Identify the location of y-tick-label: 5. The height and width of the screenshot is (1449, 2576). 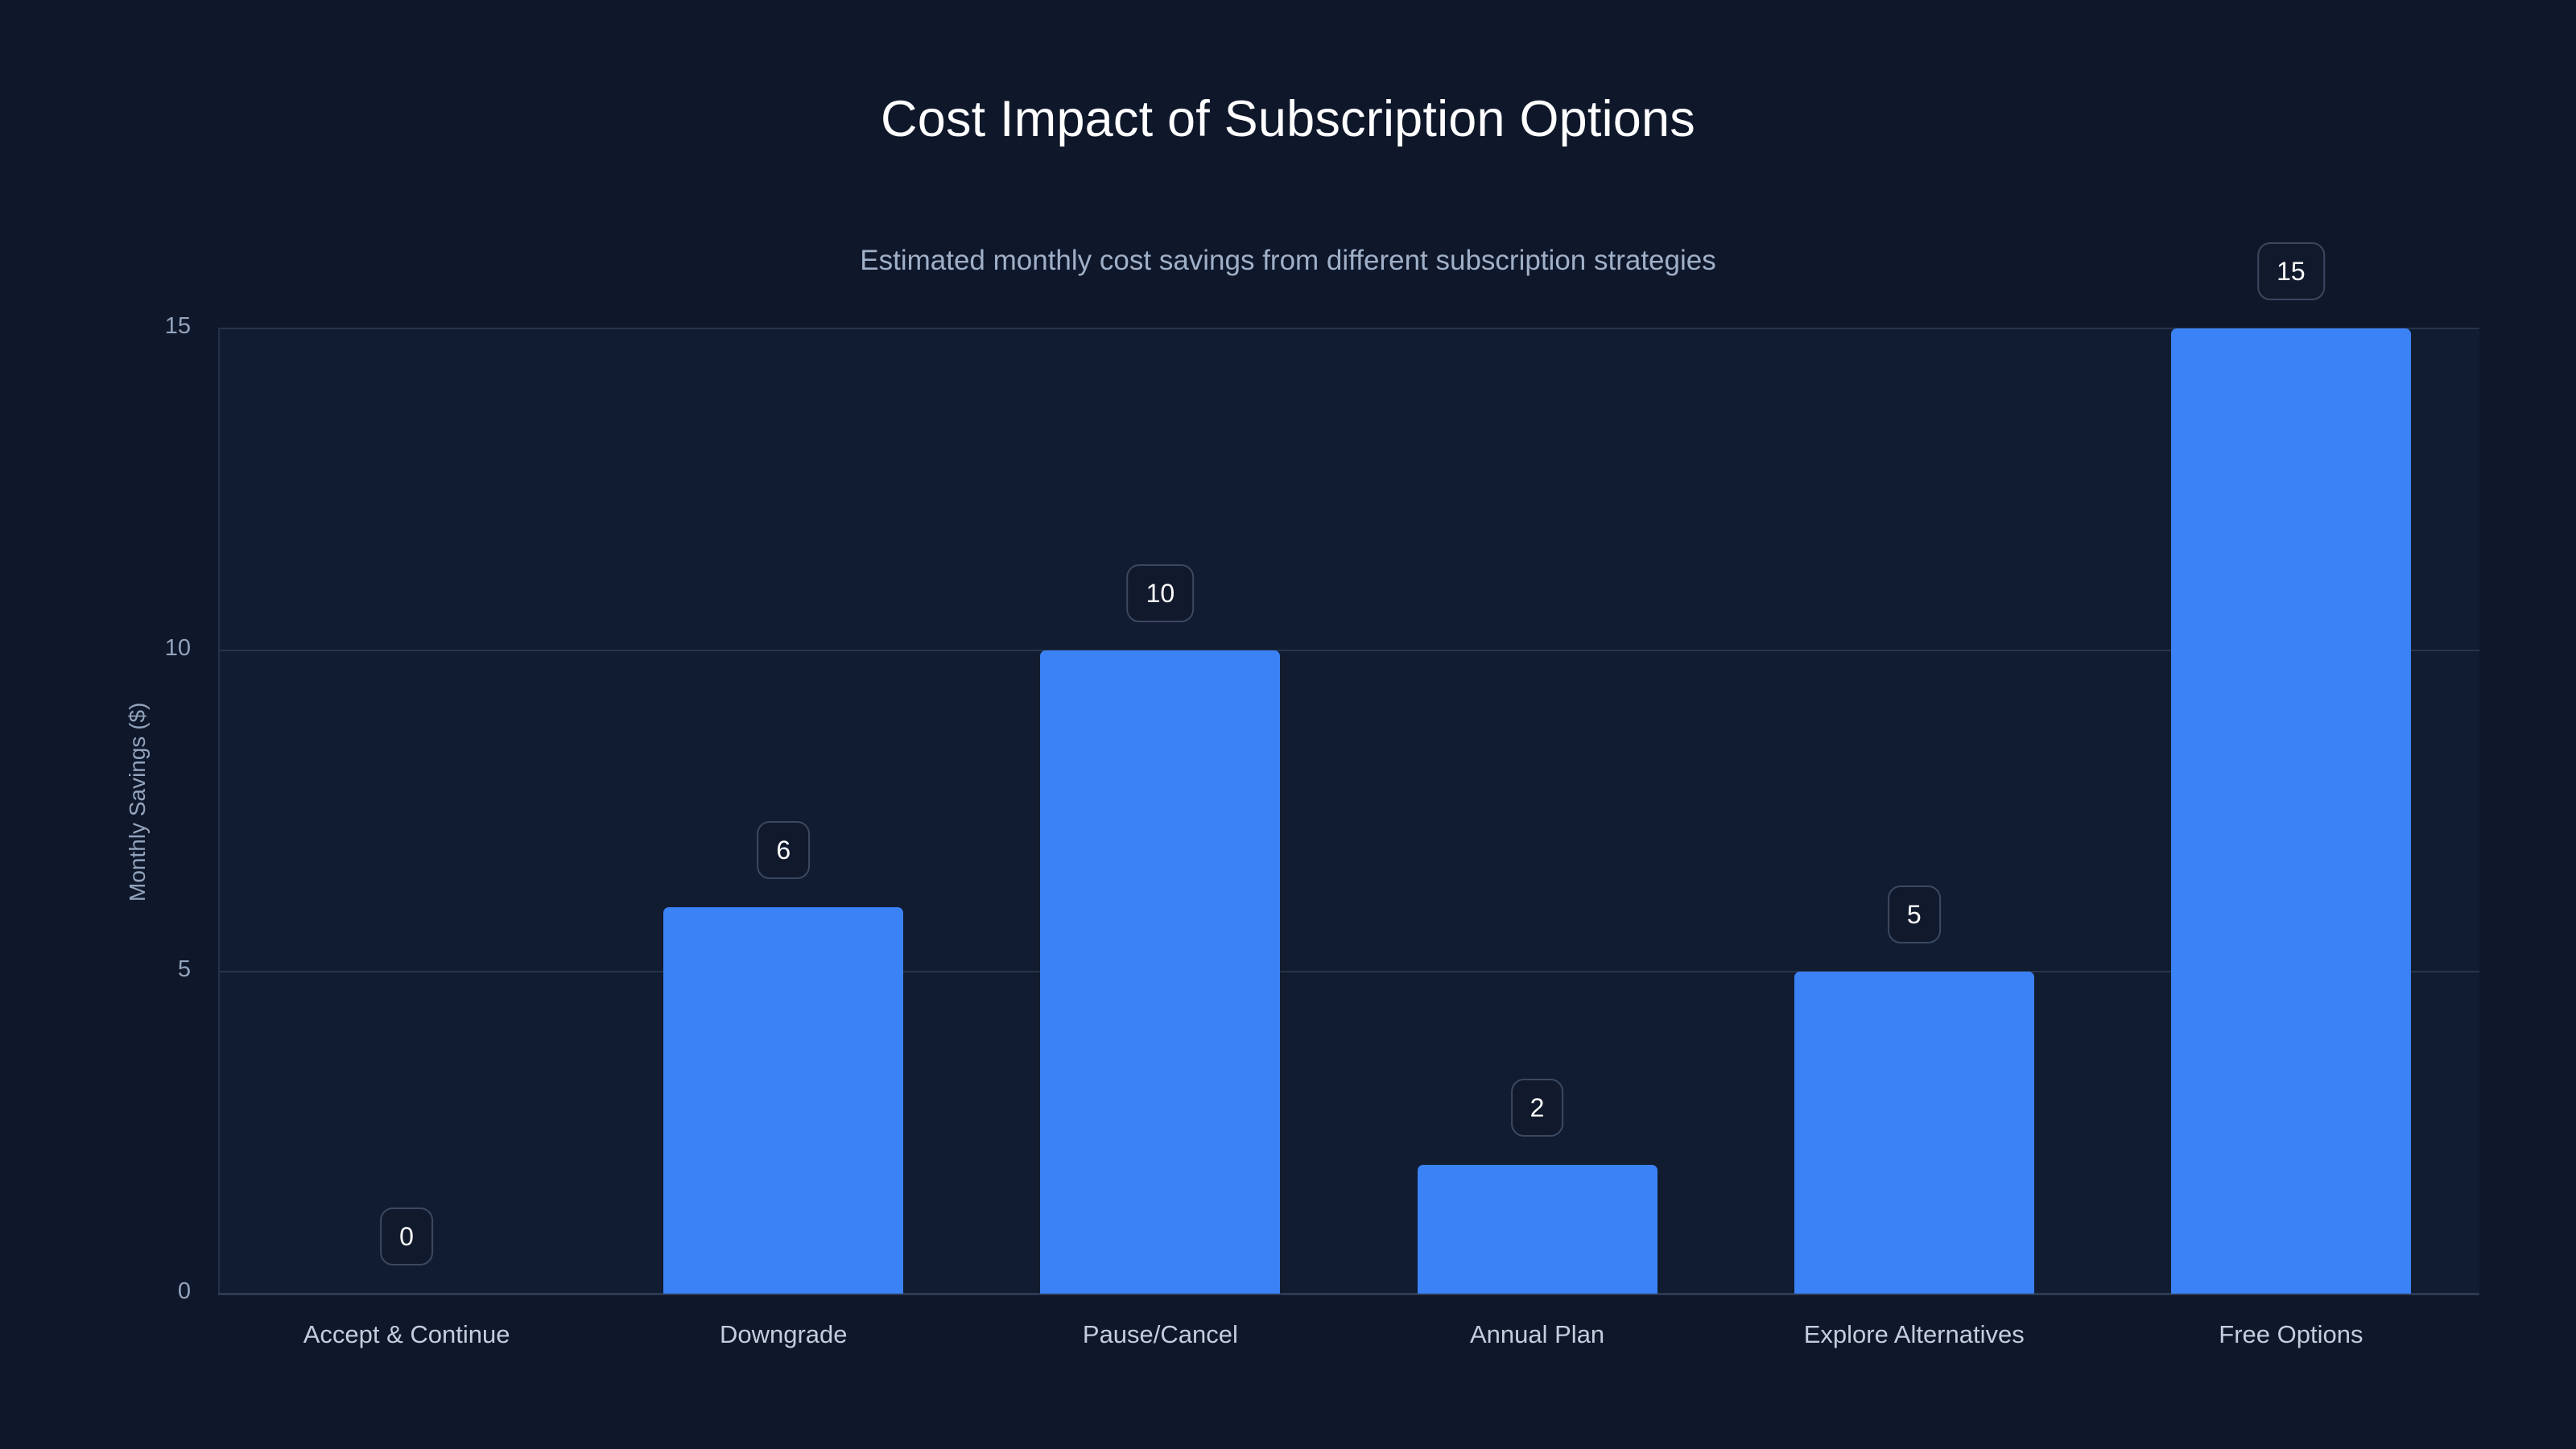
(184, 969).